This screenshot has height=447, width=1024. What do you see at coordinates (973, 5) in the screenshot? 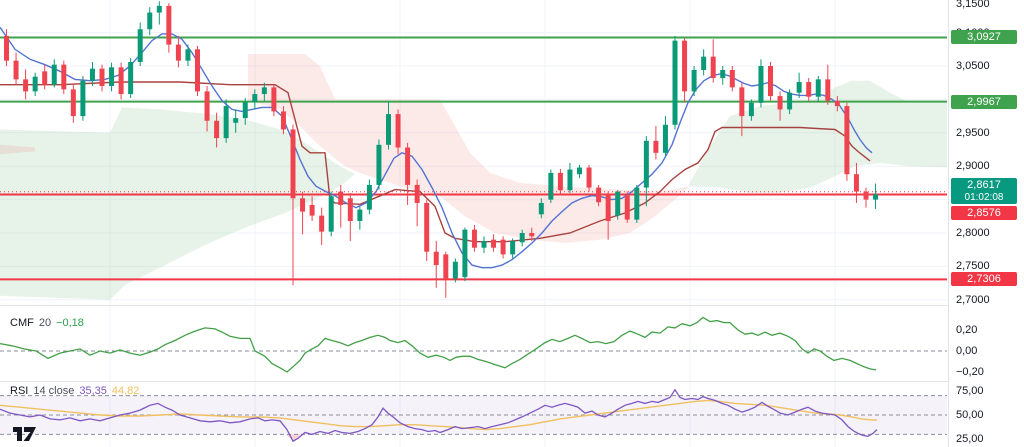
I see `axis-price-label: 3,1500` at bounding box center [973, 5].